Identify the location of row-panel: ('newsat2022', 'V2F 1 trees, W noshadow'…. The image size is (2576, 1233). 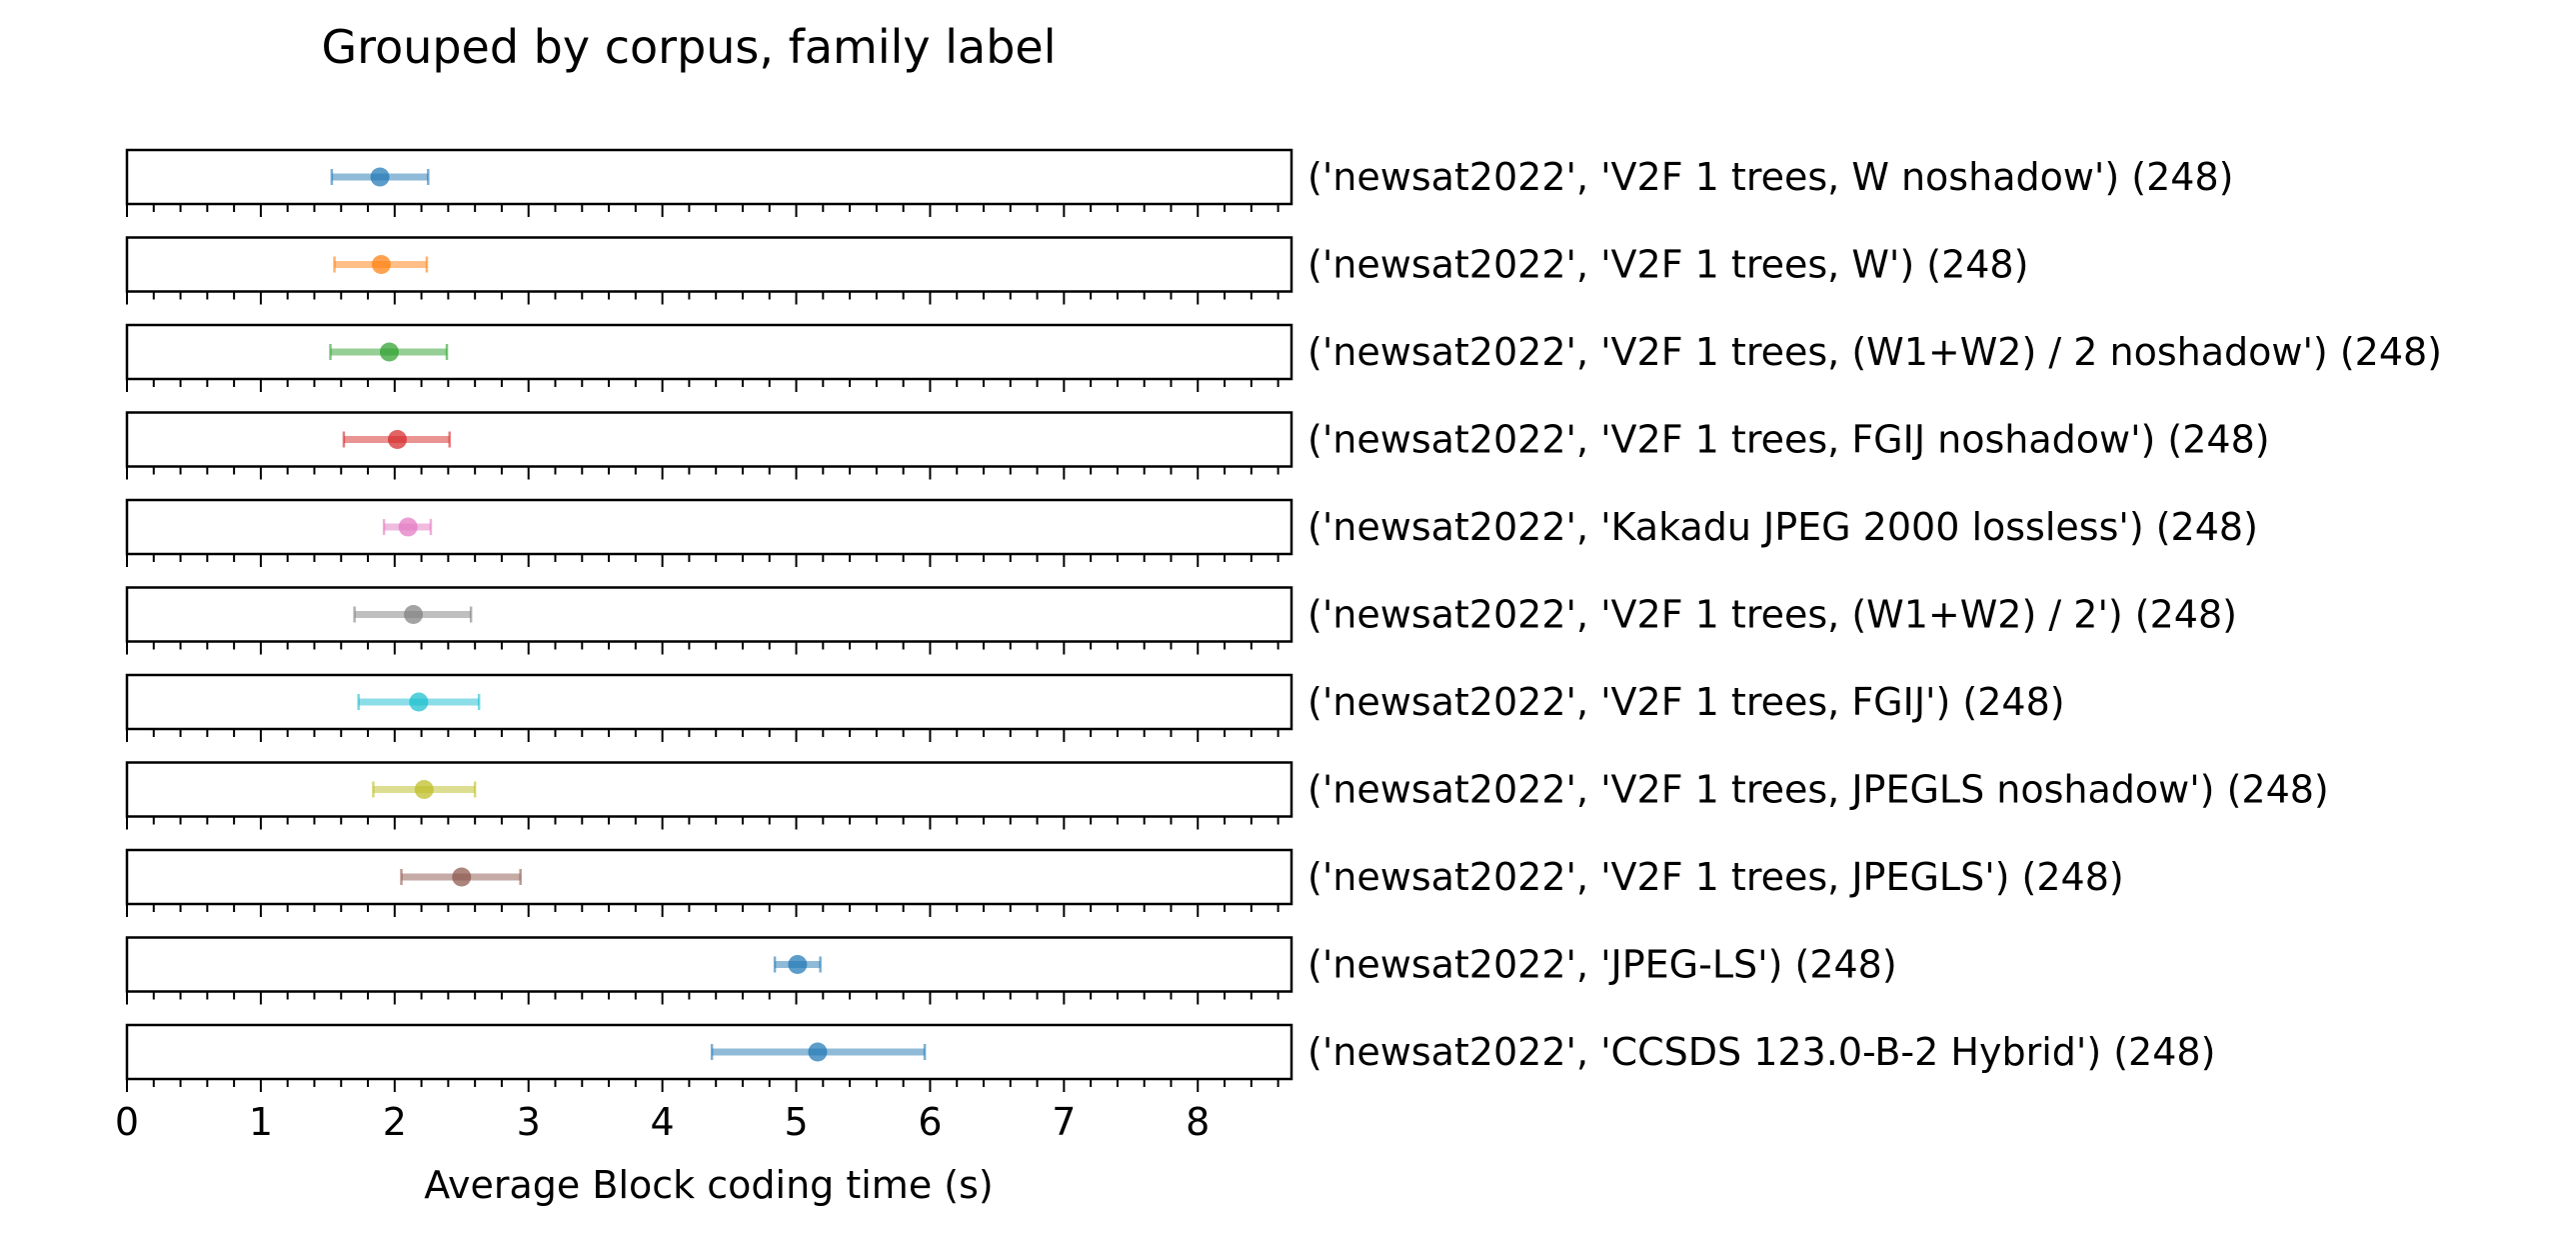
(1179, 182).